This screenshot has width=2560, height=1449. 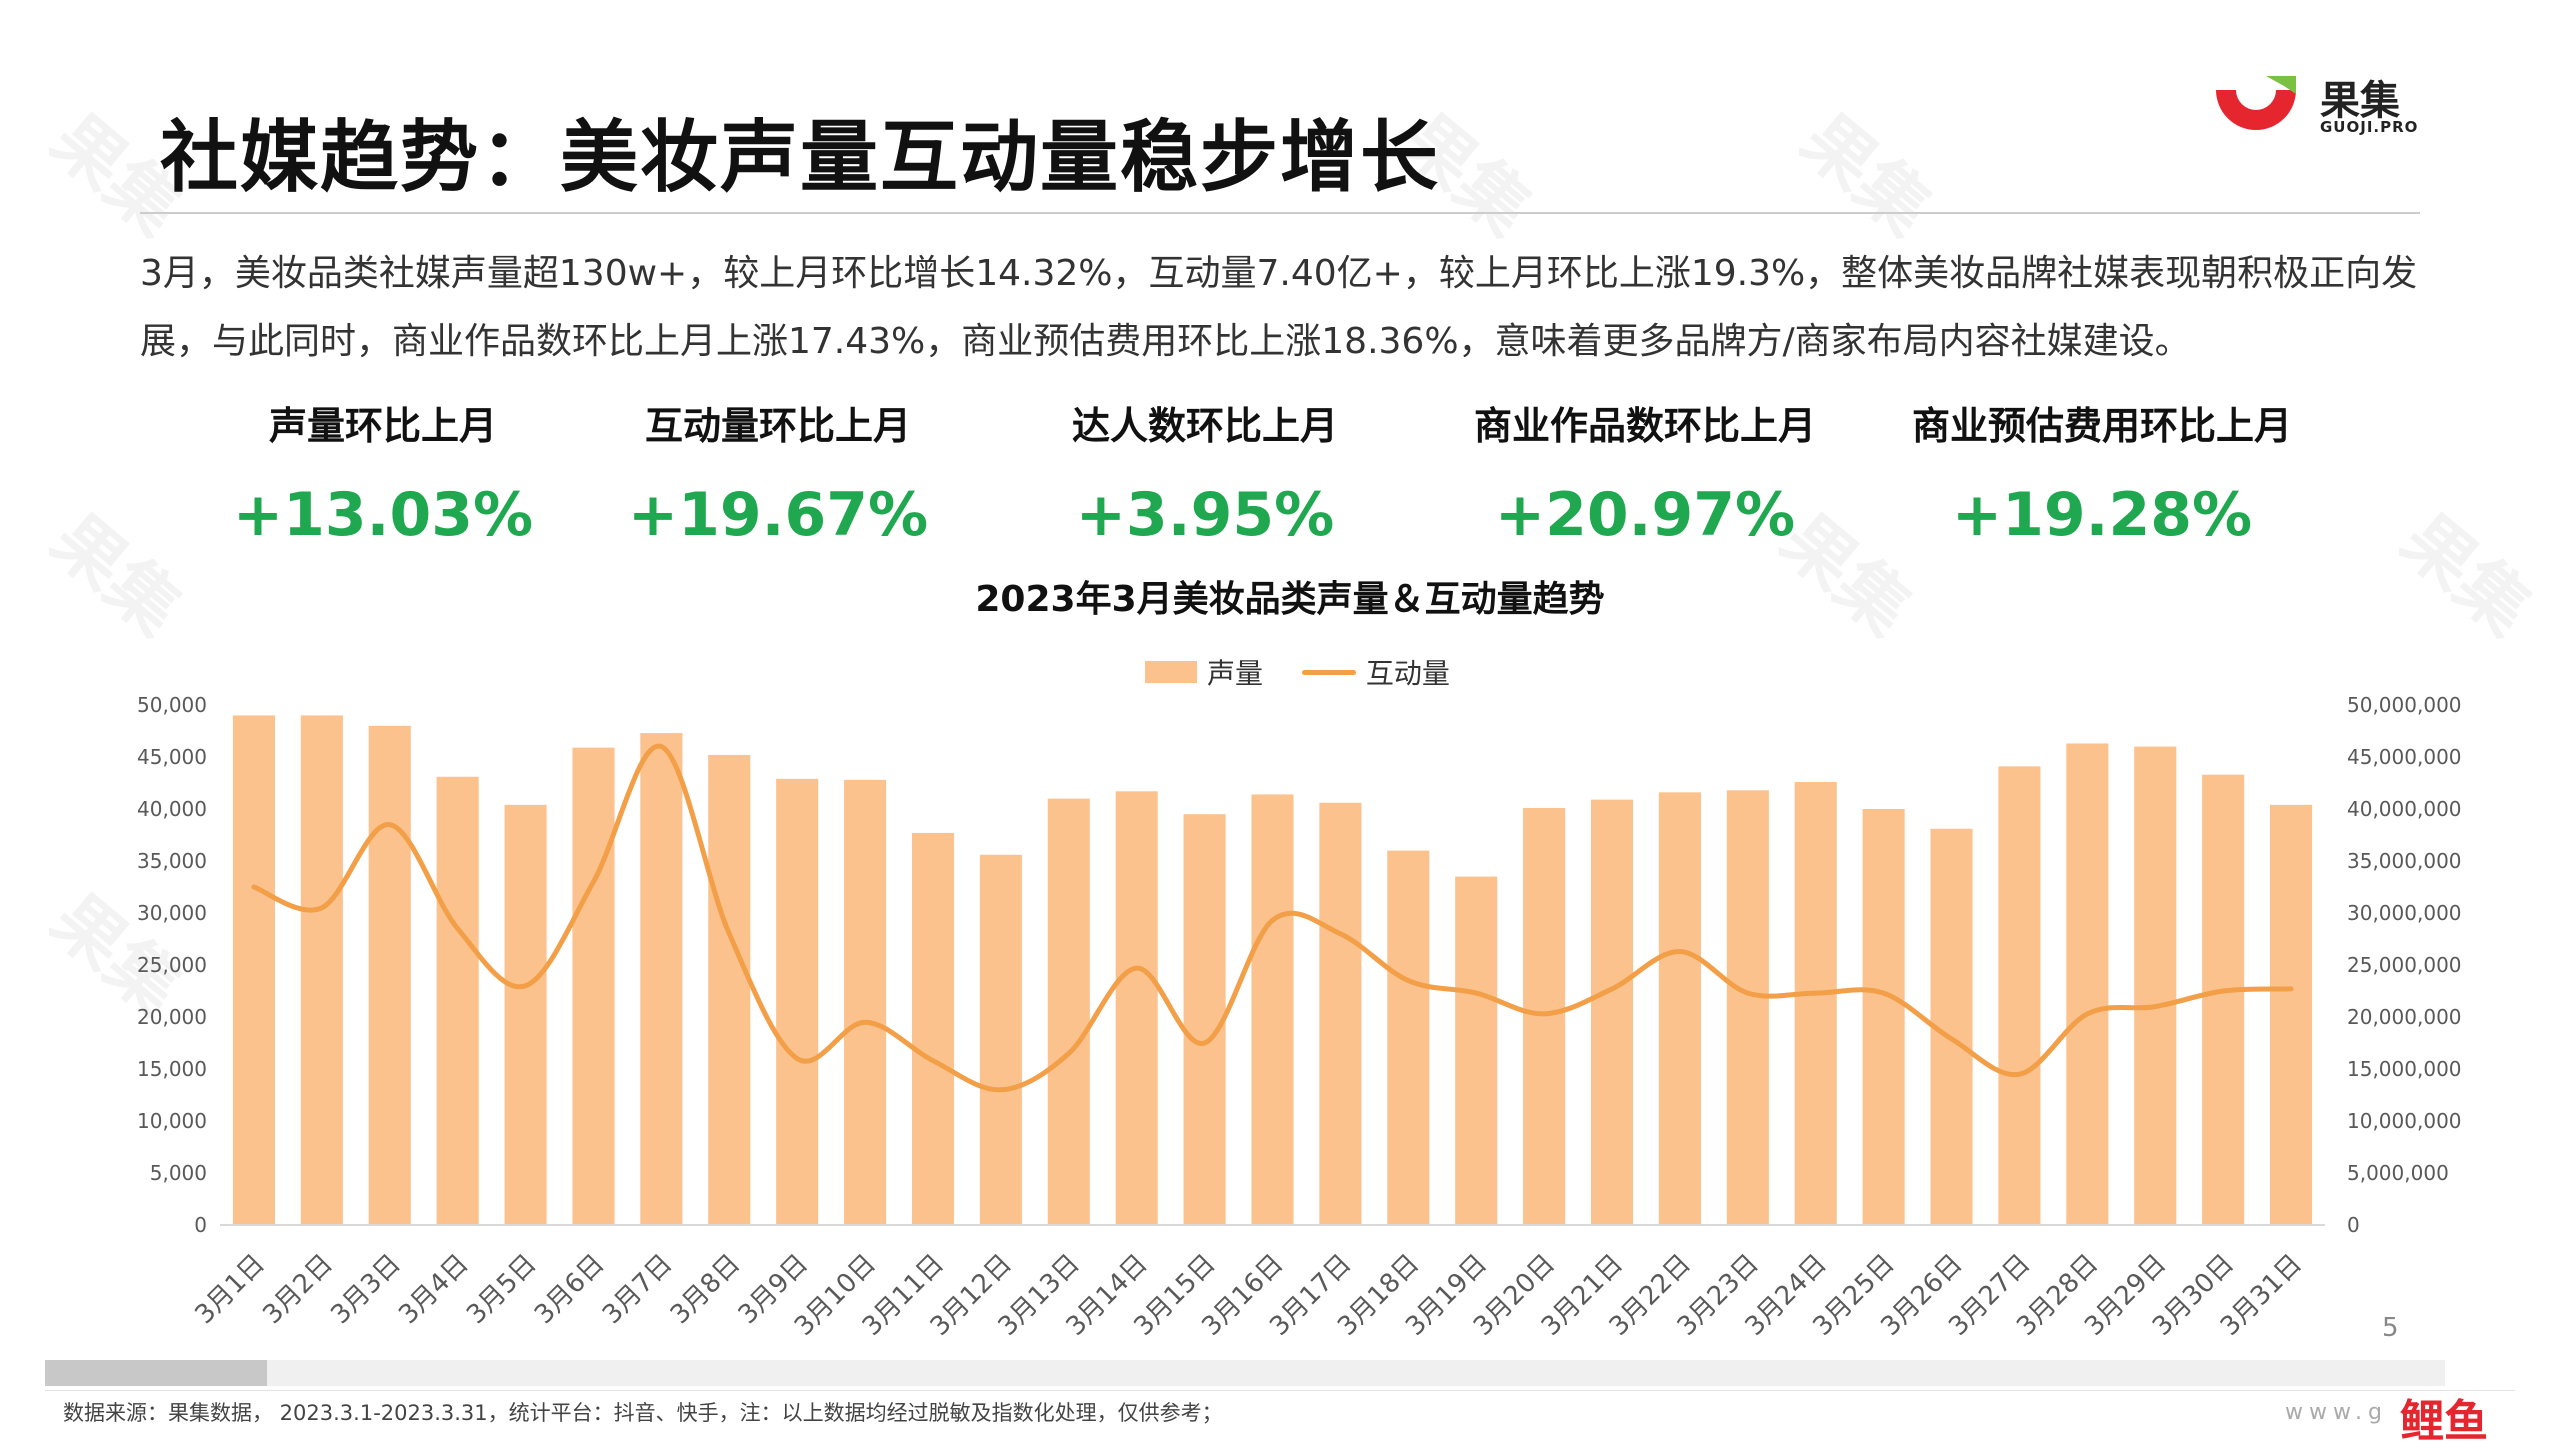 I want to click on right-axis-tick: 15,000,000, so click(x=2404, y=1069).